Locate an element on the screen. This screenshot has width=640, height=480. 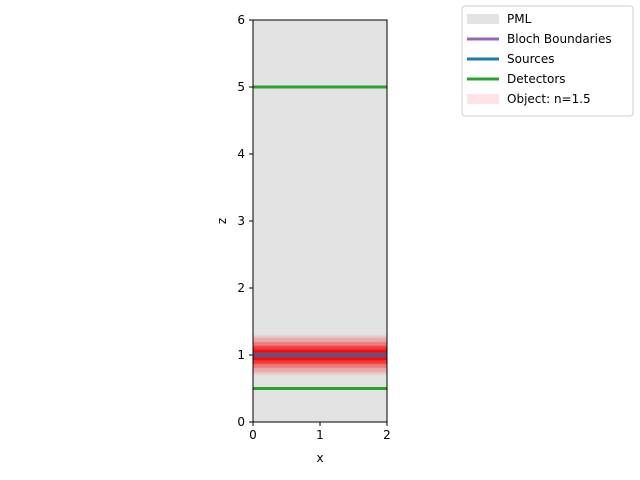
y-tick-label: 0 is located at coordinates (241, 422).